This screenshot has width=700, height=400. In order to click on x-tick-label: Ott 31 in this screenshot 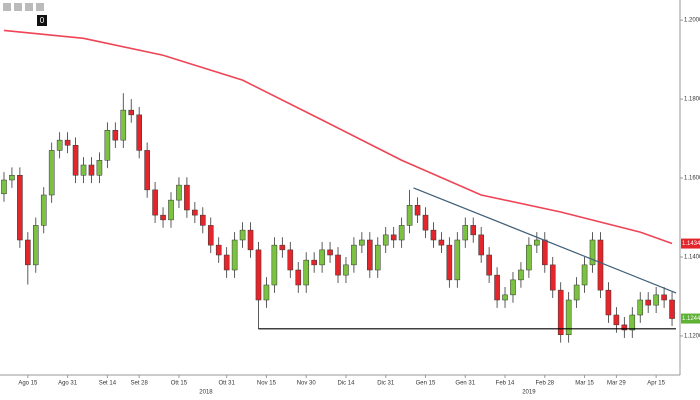, I will do `click(226, 384)`.